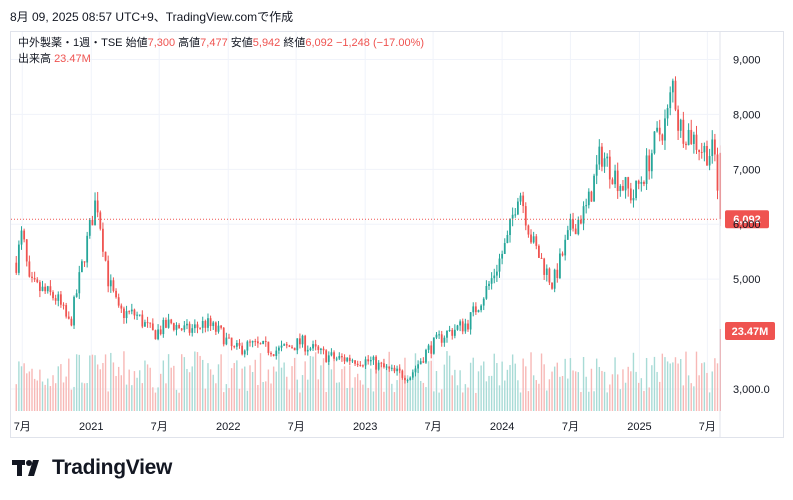 This screenshot has height=500, width=793. Describe the element at coordinates (161, 43) in the screenshot. I see `legend-open-value: 7,300` at that location.